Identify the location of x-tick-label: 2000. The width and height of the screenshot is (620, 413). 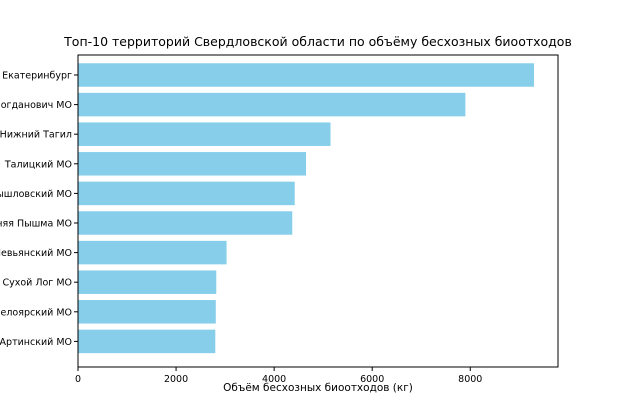
(176, 379).